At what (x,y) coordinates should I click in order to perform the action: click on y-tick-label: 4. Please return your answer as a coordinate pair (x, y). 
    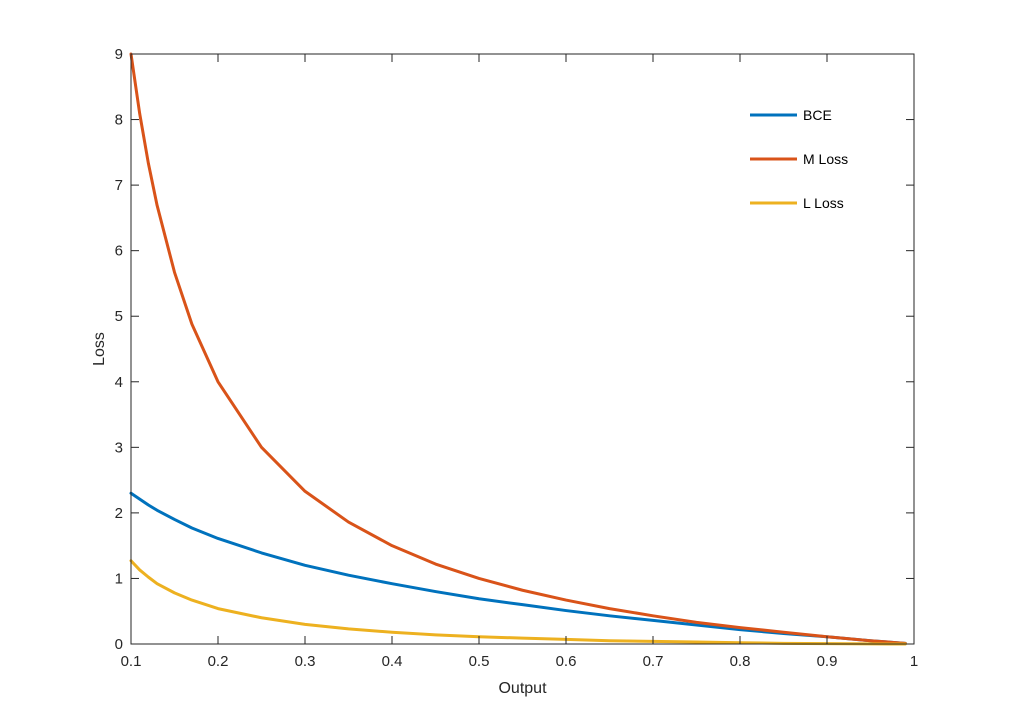
    Looking at the image, I should click on (119, 382).